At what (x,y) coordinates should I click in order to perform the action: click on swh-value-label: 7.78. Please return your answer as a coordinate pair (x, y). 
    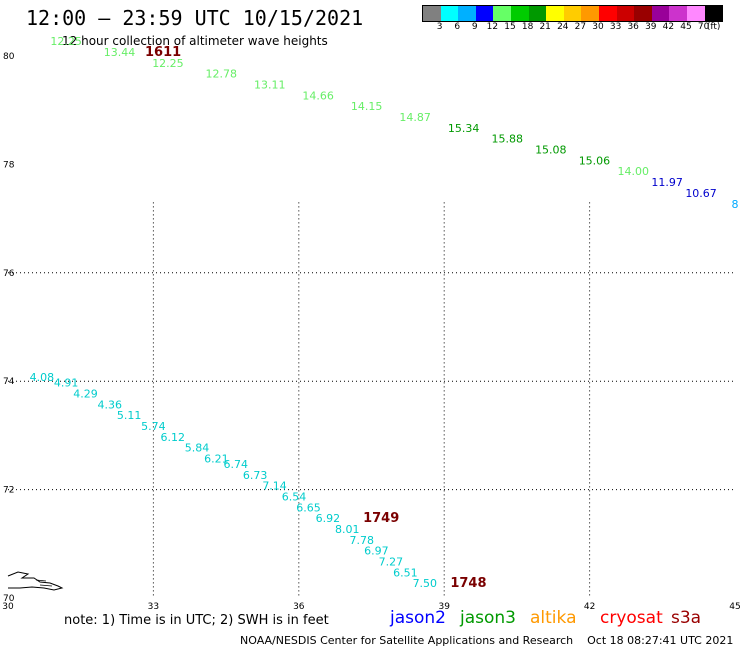
    Looking at the image, I should click on (362, 540).